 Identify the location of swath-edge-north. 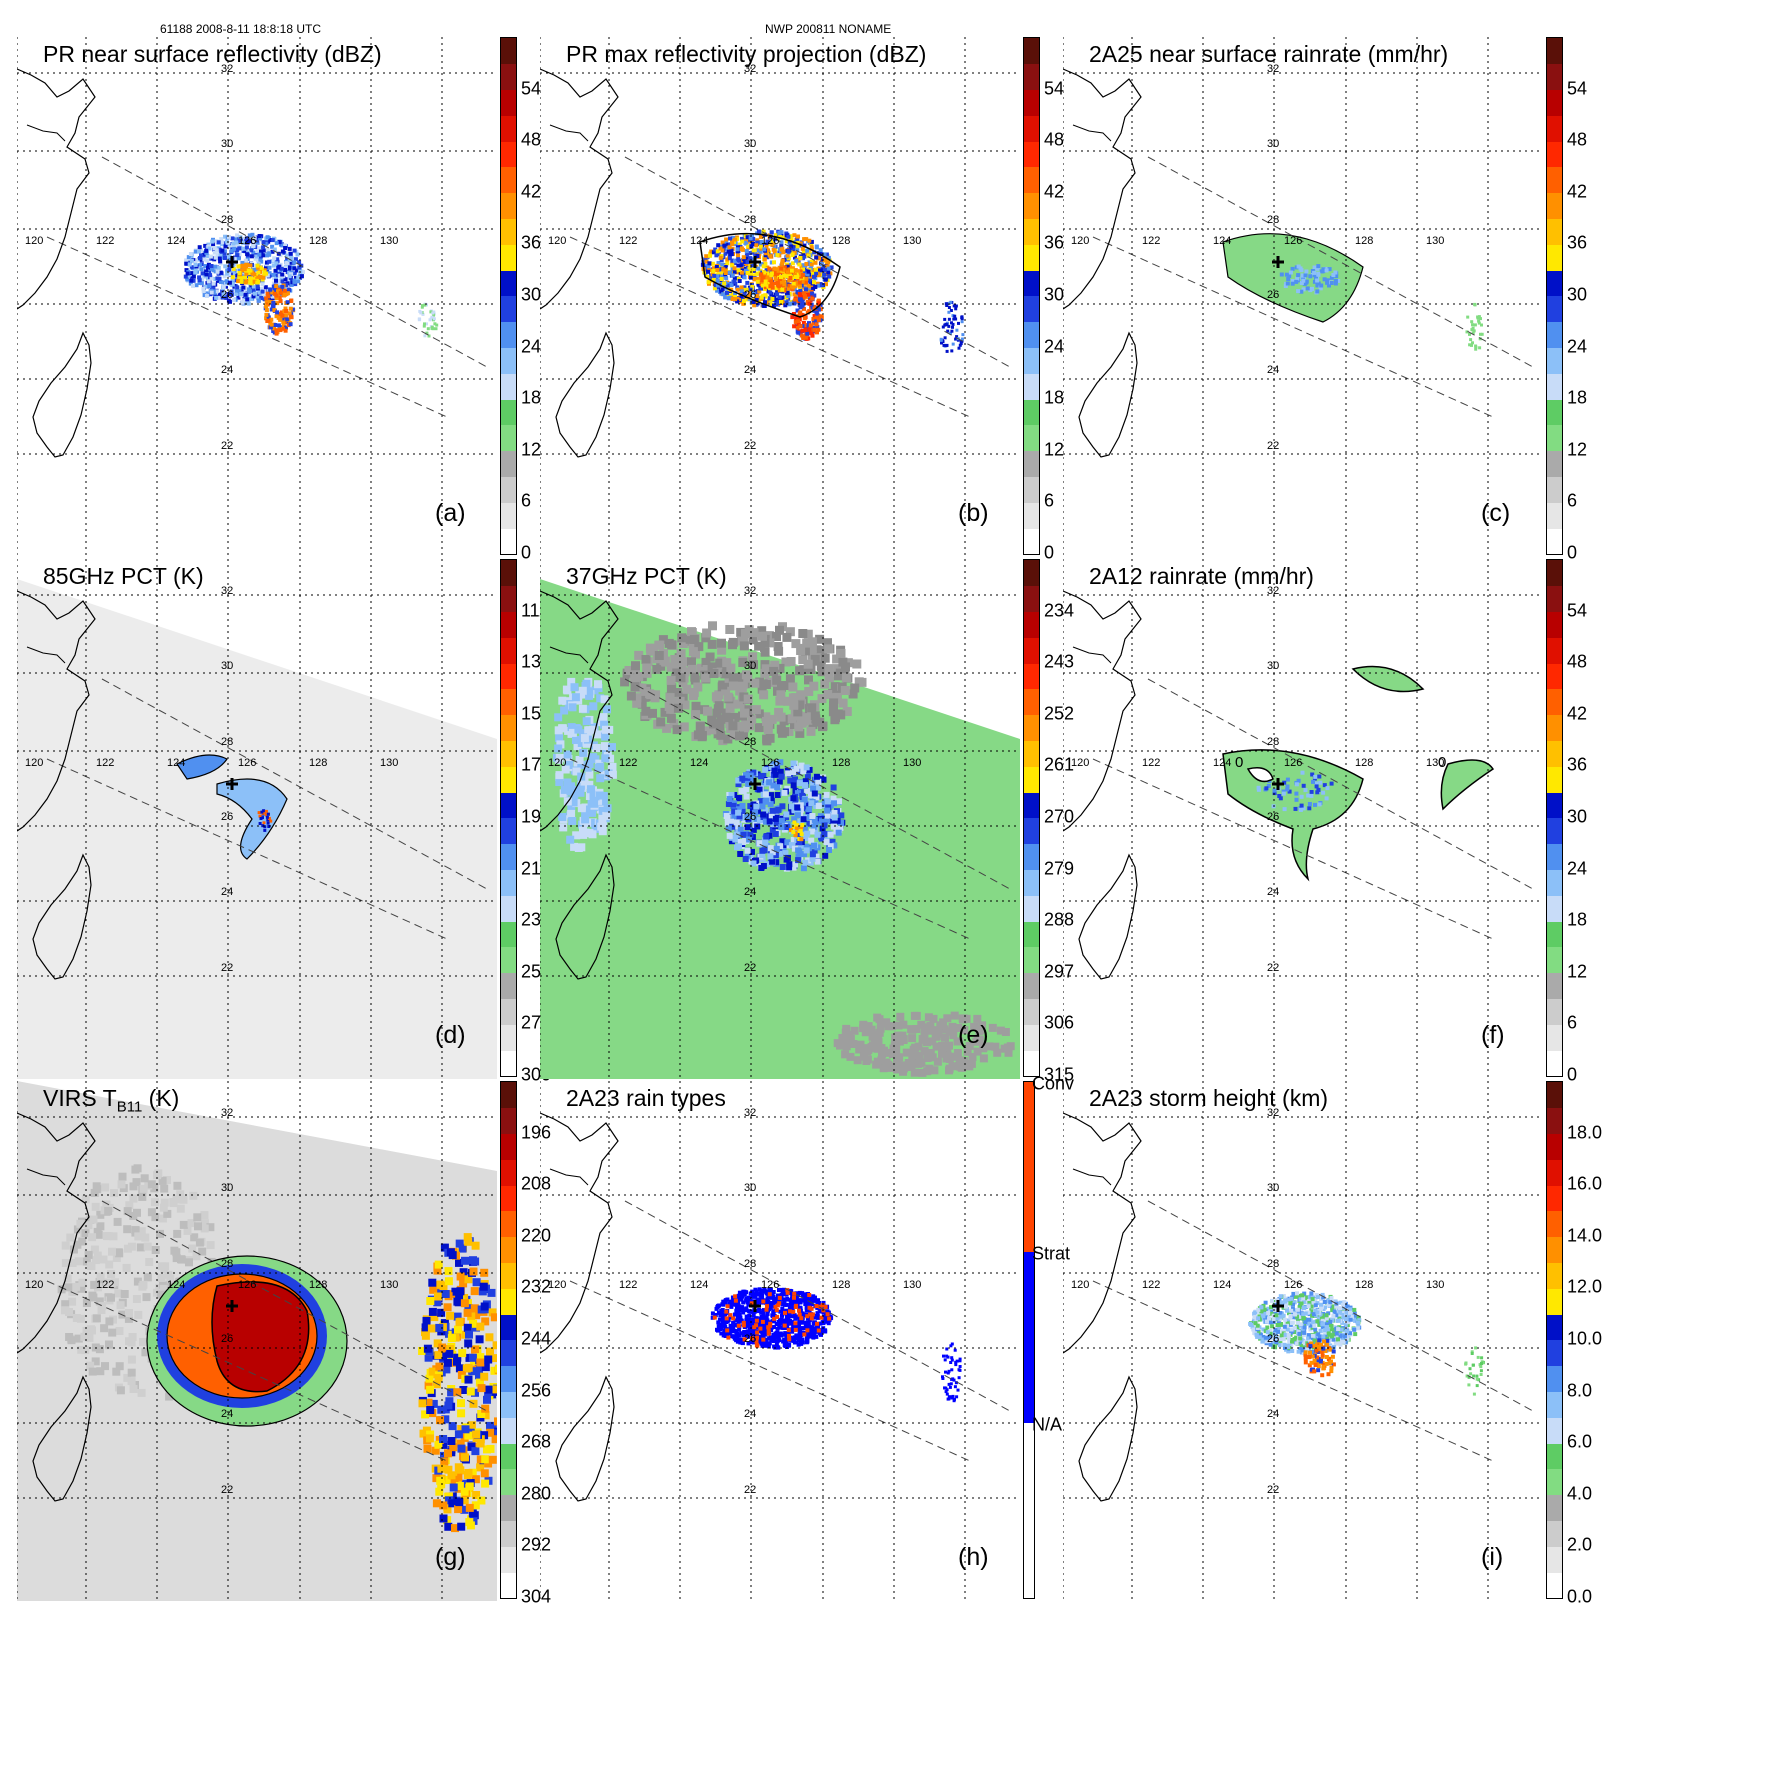
(817, 784).